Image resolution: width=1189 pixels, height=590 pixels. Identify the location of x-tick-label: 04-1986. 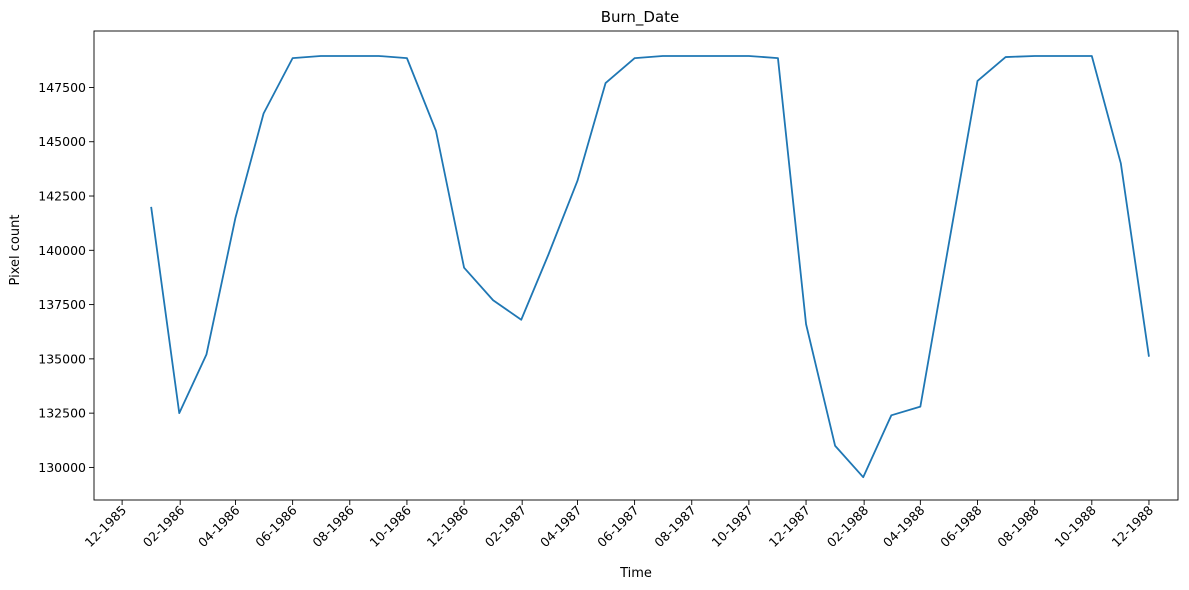
(219, 526).